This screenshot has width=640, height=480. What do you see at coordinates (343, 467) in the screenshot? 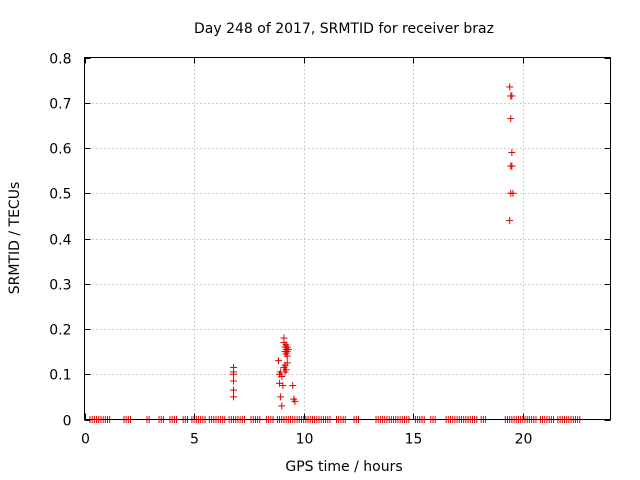
I see `x-axis-label: GPS time / hours` at bounding box center [343, 467].